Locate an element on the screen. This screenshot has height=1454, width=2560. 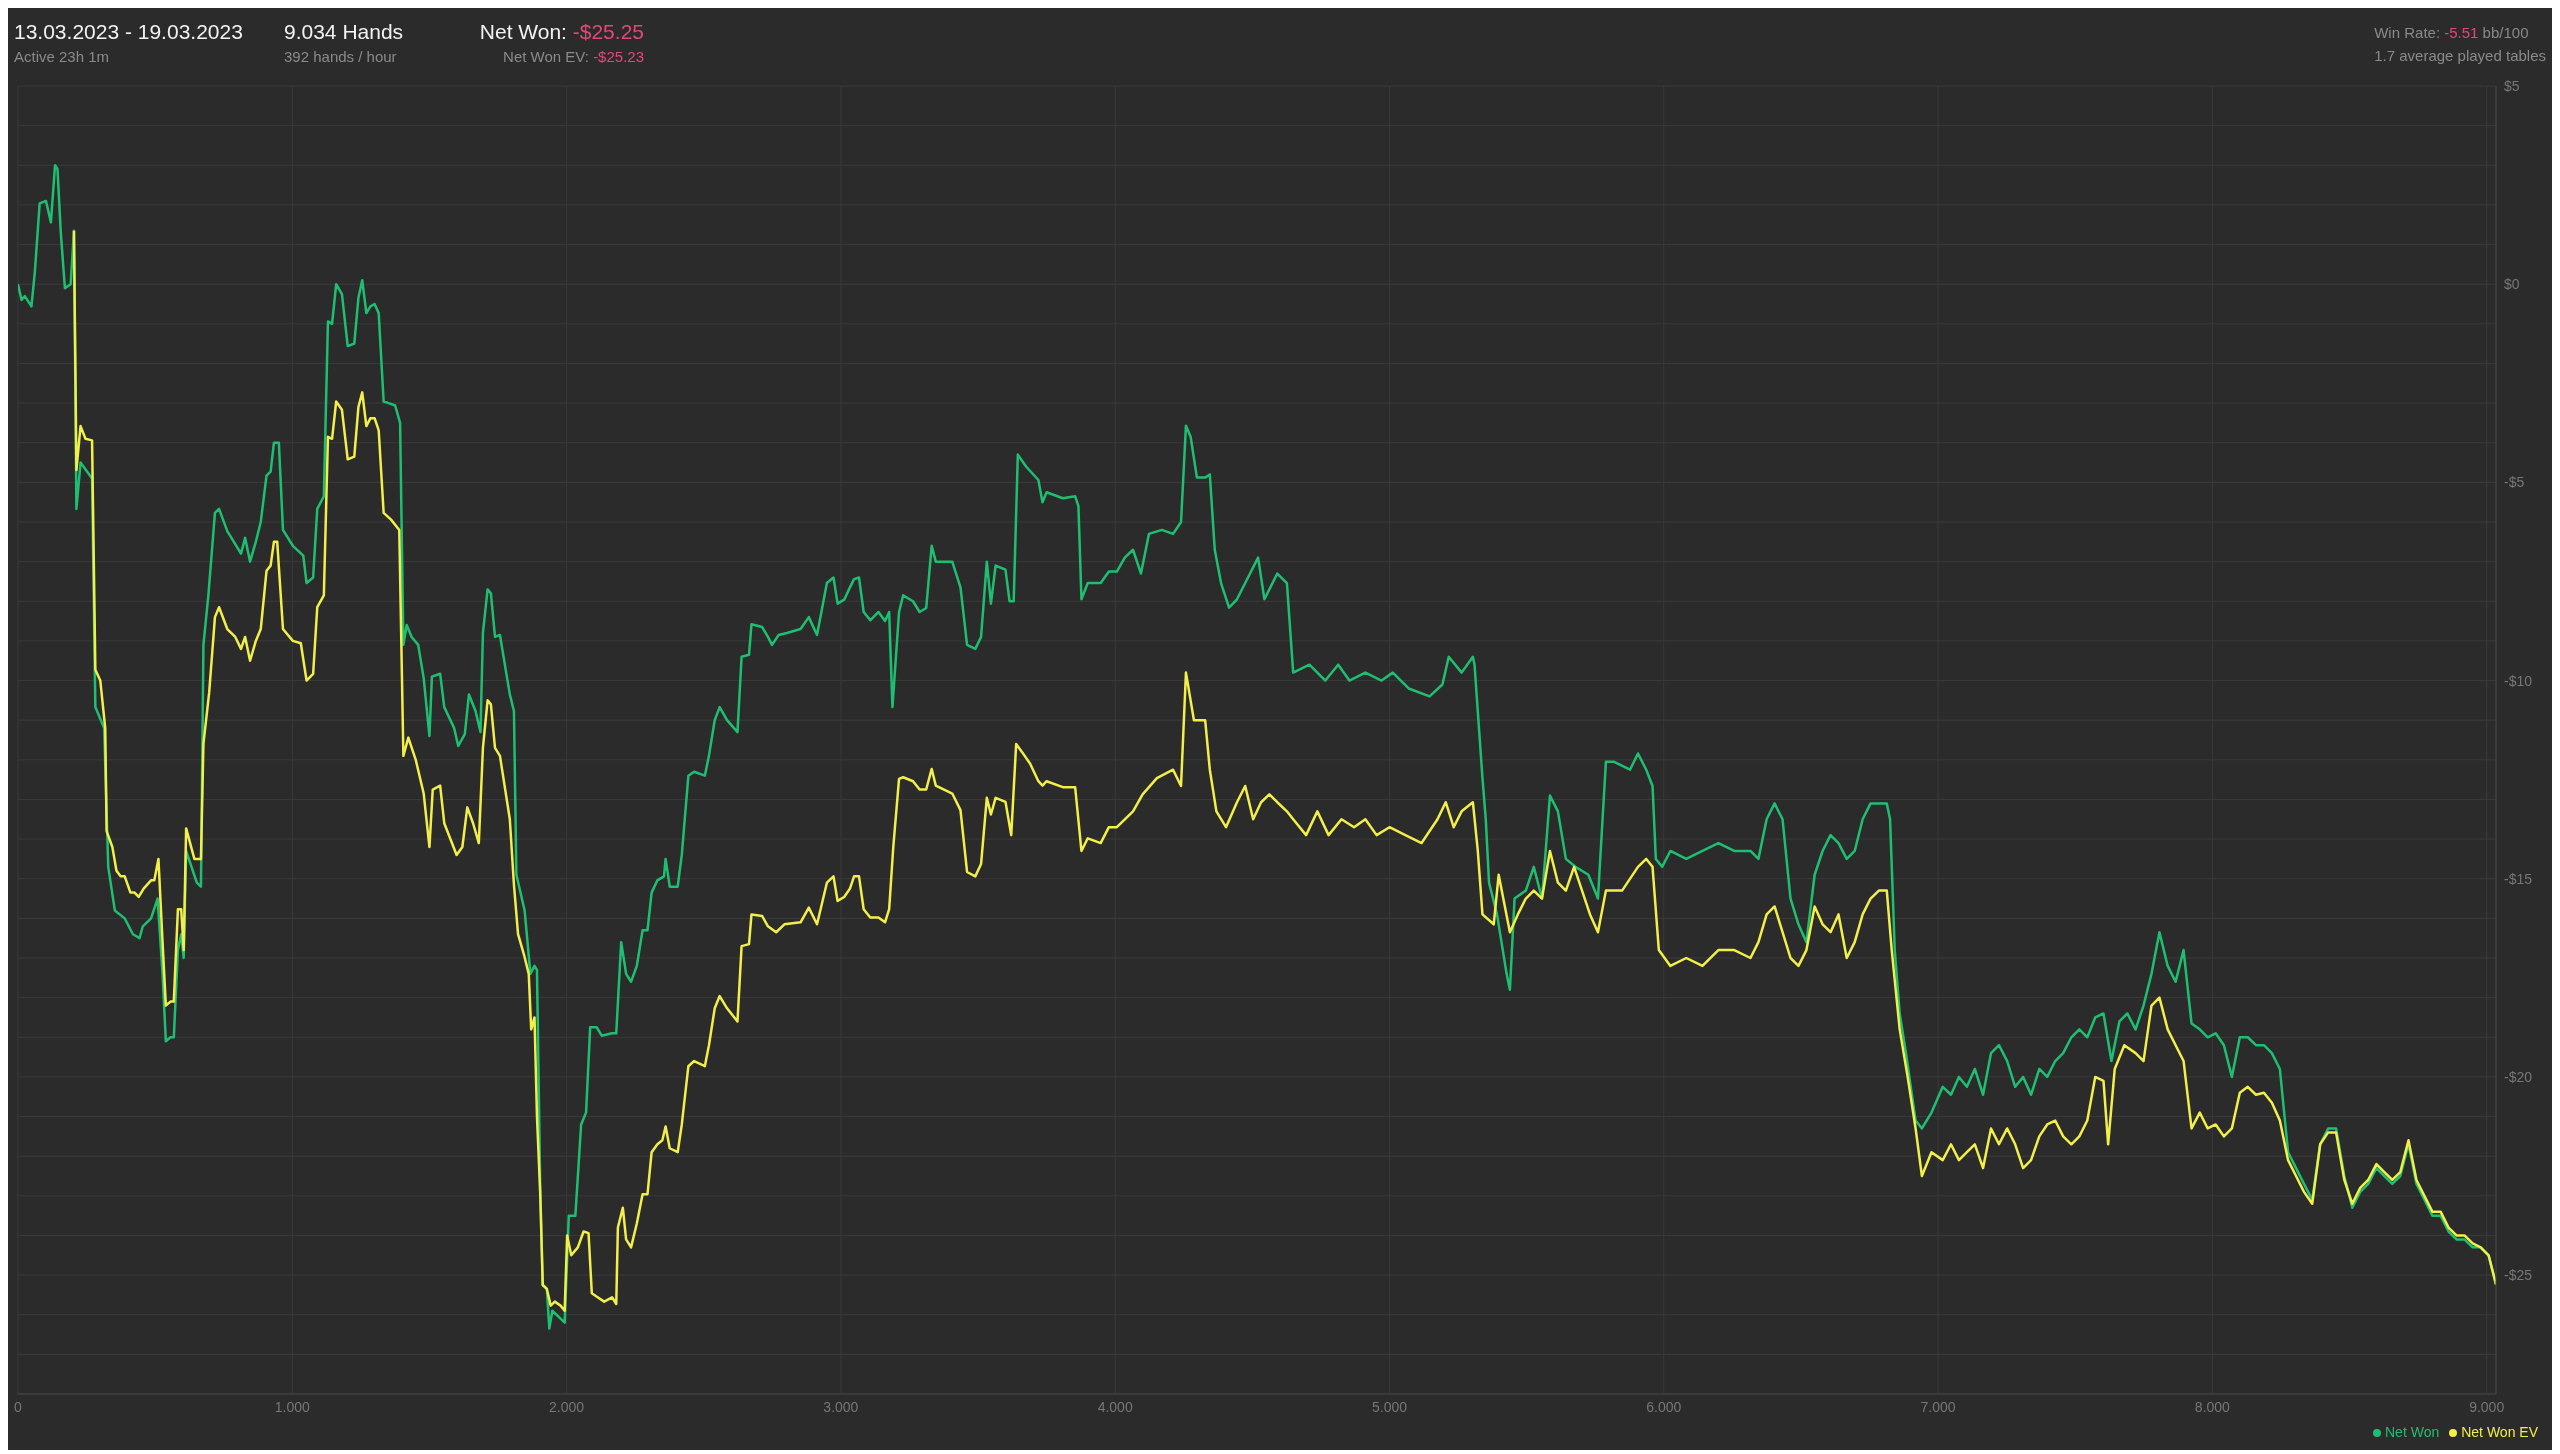
x-tick-label: 3.000 is located at coordinates (841, 1406).